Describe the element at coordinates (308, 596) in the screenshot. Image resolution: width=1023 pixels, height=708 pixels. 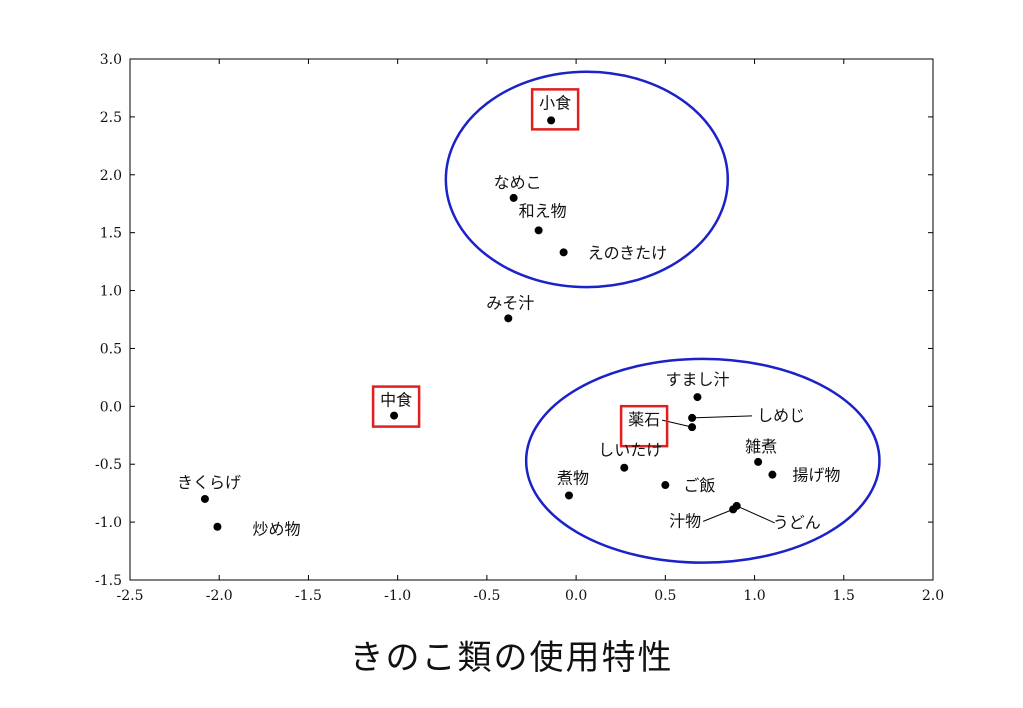
I see `x-tick-label: -1.5` at that location.